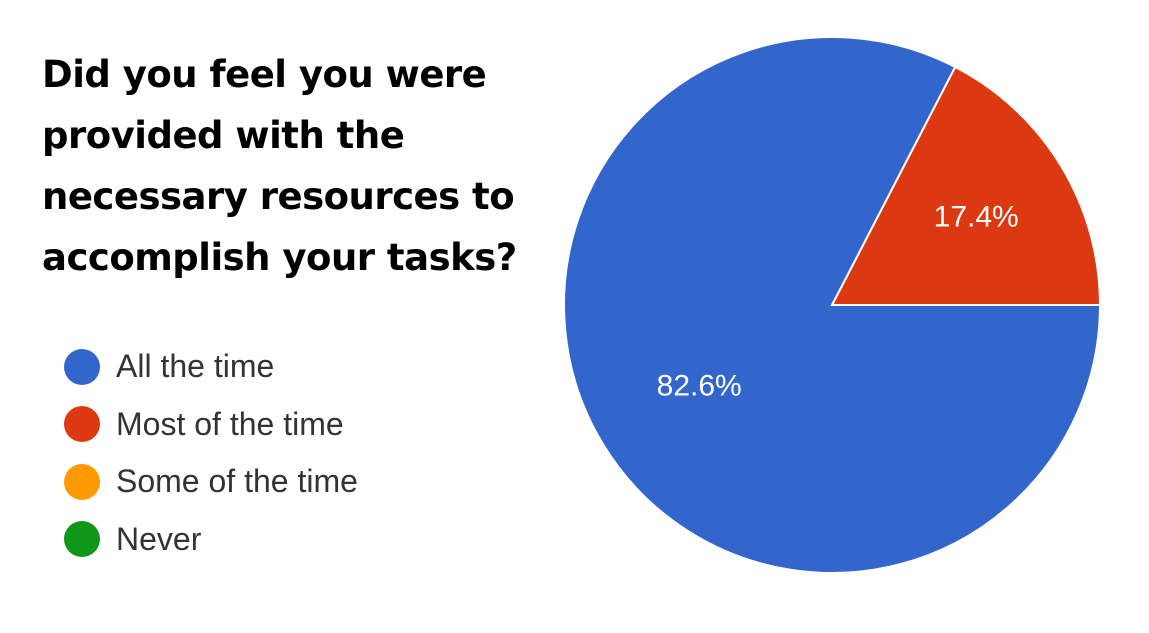 Image resolution: width=1149 pixels, height=633 pixels. Describe the element at coordinates (82, 424) in the screenshot. I see `legend-swatch-most-of-the-time` at that location.